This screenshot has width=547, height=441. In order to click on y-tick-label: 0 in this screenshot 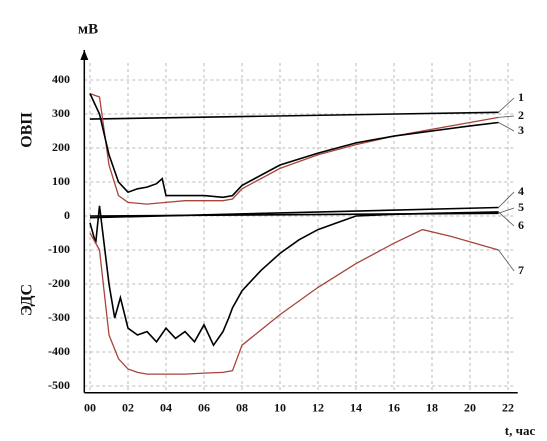, I will do `click(67, 215)`.